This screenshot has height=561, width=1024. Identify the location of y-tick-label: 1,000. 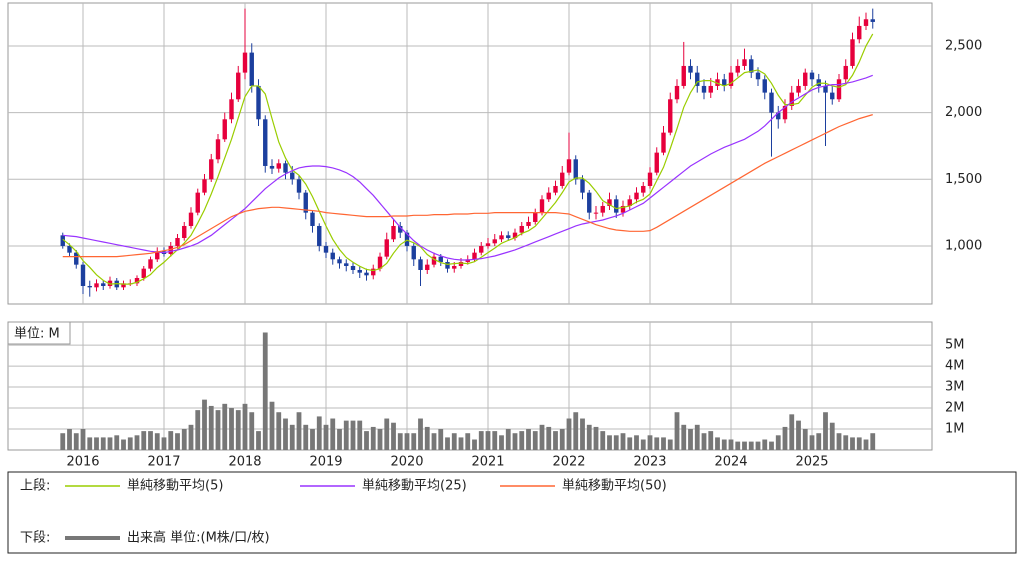
(963, 245).